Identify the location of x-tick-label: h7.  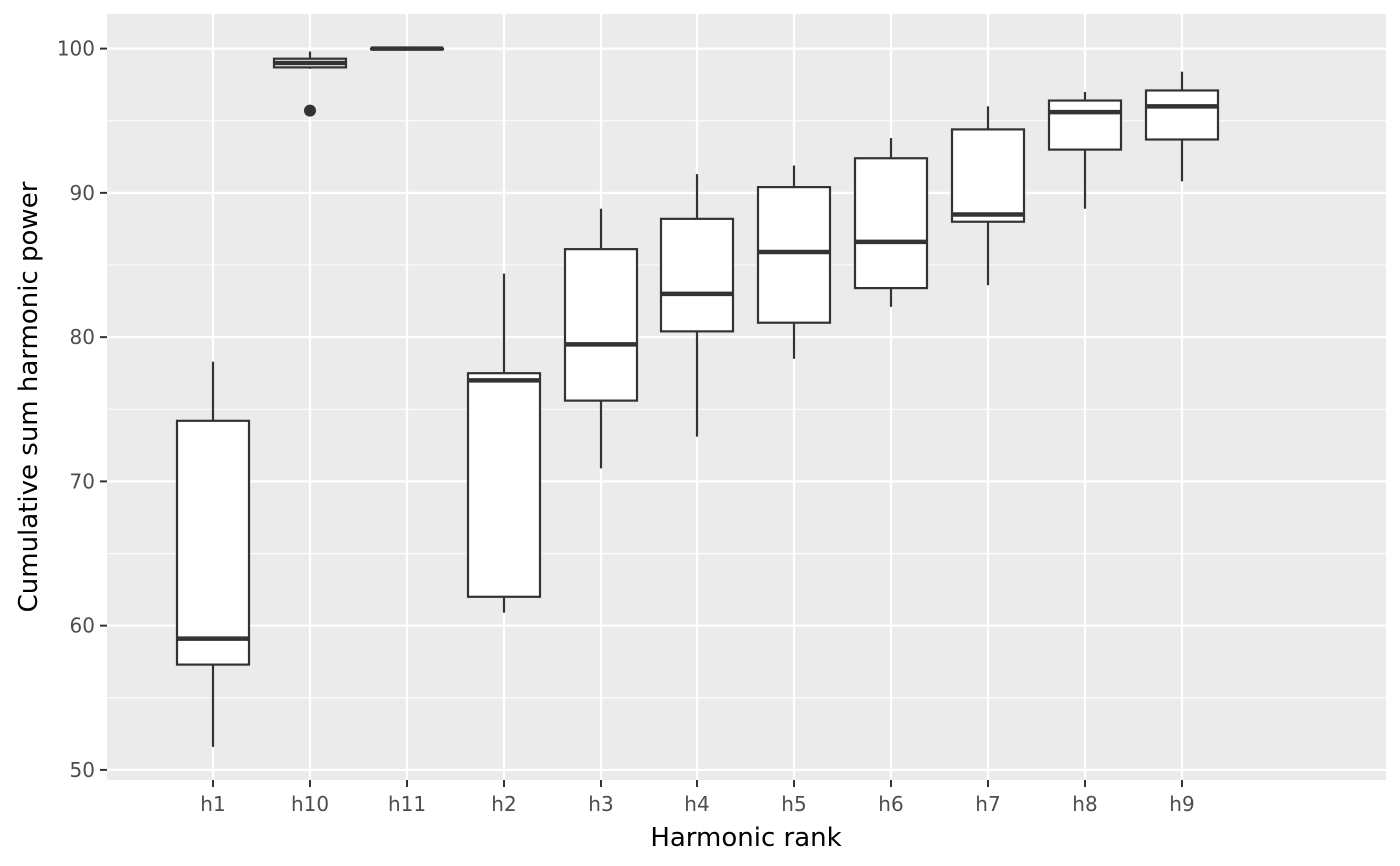
(987, 804).